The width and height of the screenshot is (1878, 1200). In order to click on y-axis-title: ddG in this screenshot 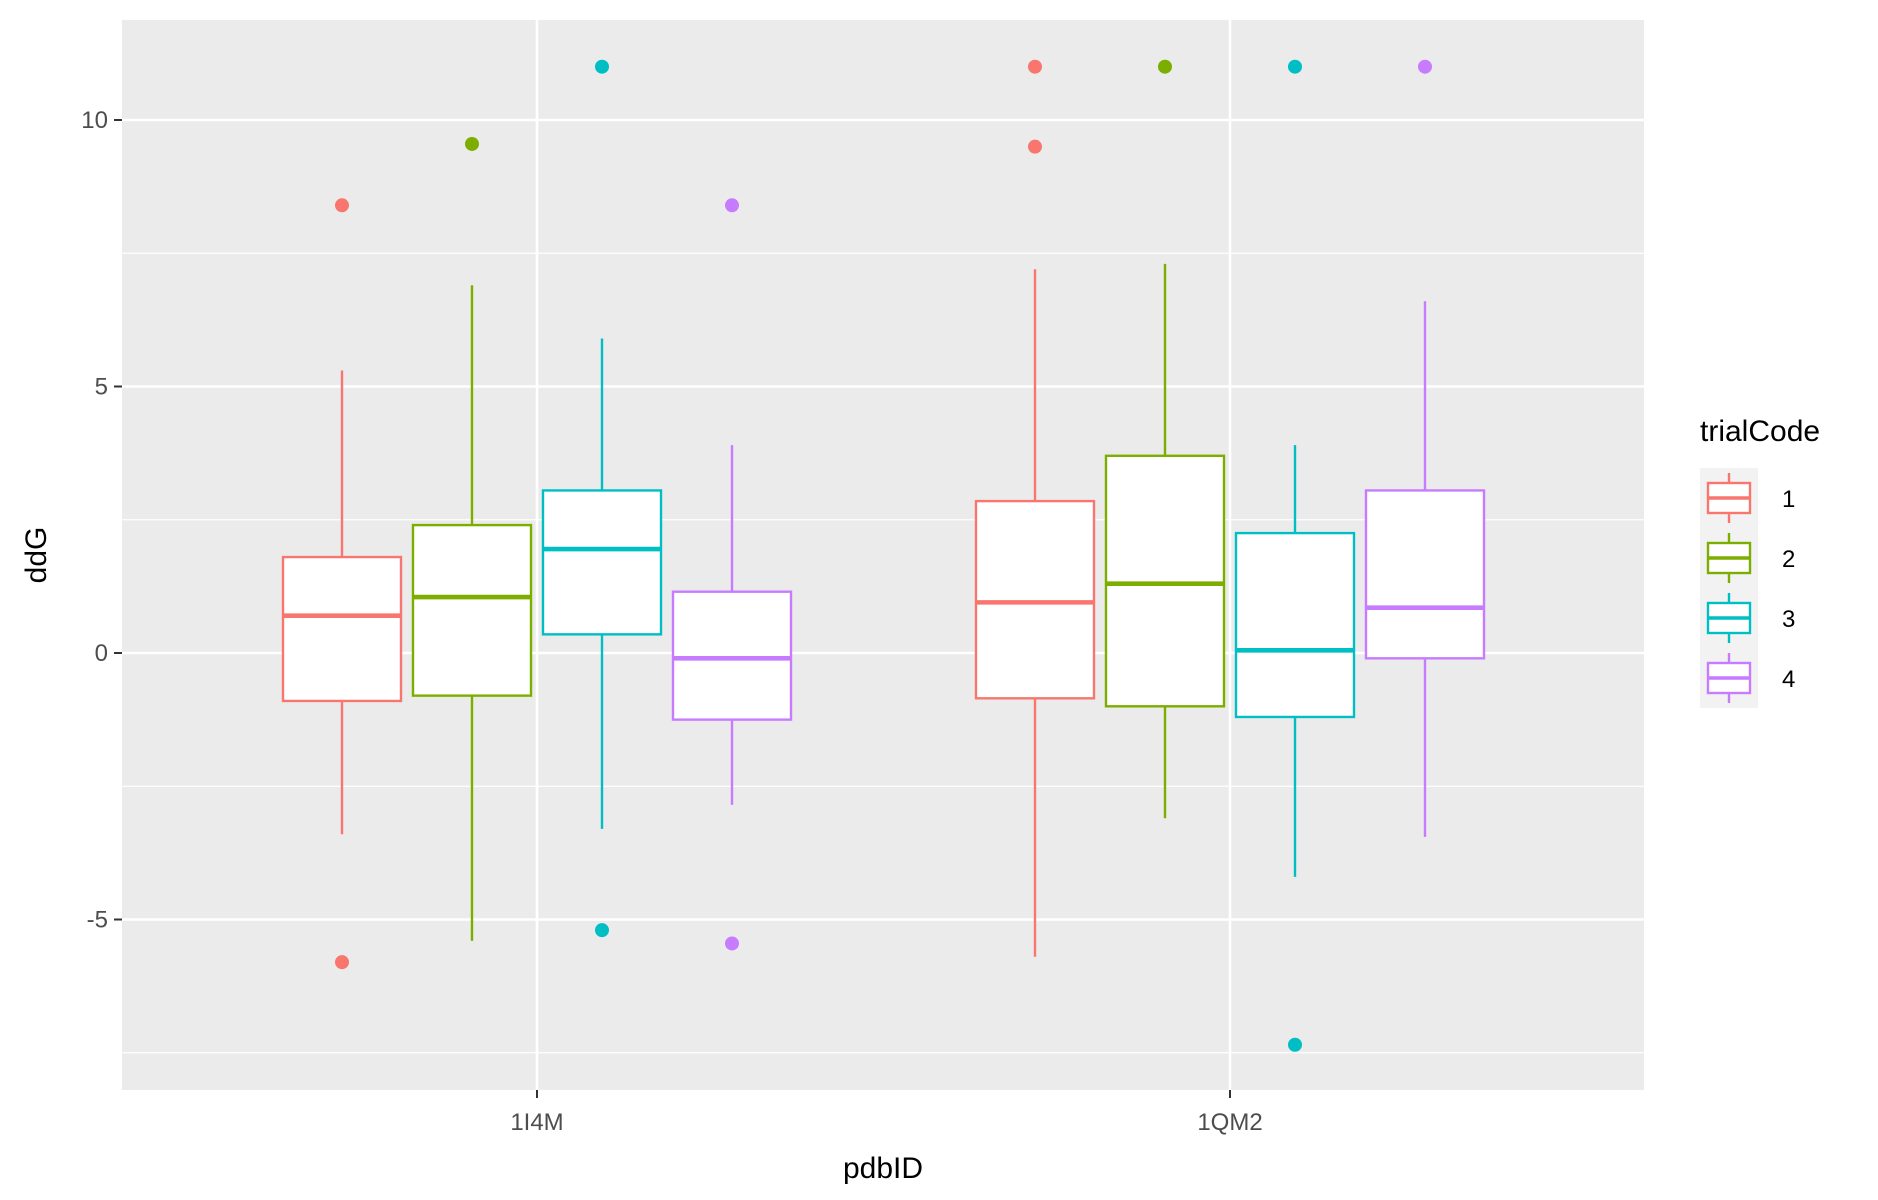, I will do `click(36, 555)`.